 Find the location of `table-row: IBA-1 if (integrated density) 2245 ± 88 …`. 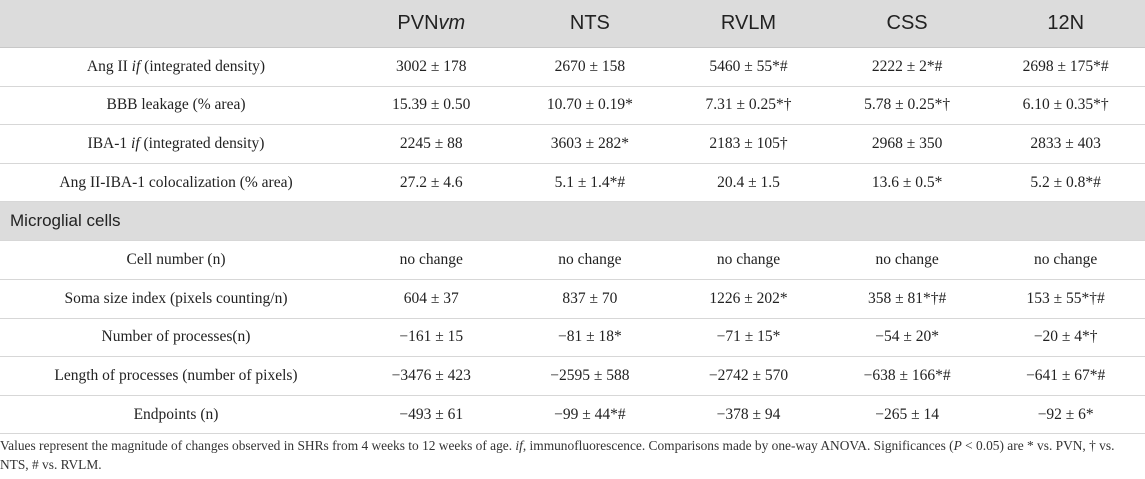

table-row: IBA-1 if (integrated density) 2245 ± 88 … is located at coordinates (572, 144).